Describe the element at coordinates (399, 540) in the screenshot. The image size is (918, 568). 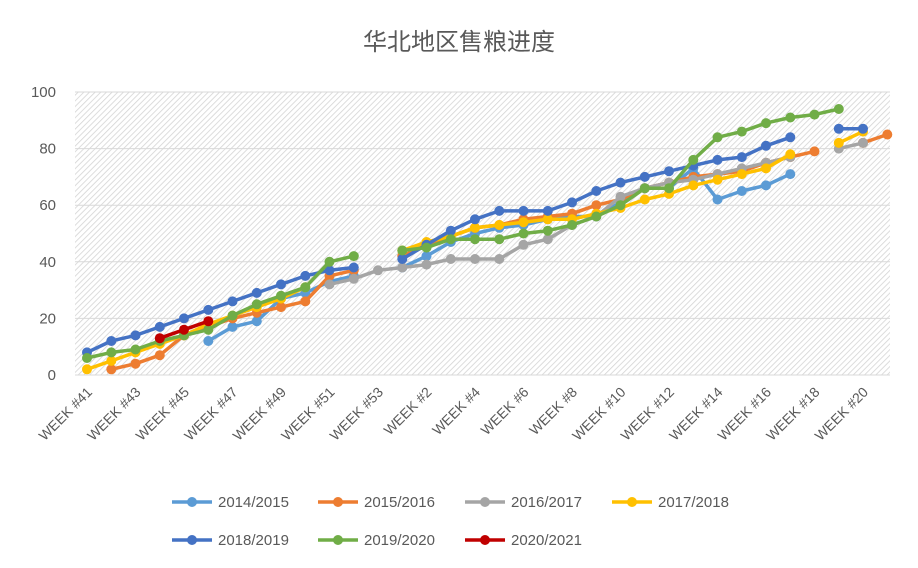
I see `legend-label: 2019/2020` at that location.